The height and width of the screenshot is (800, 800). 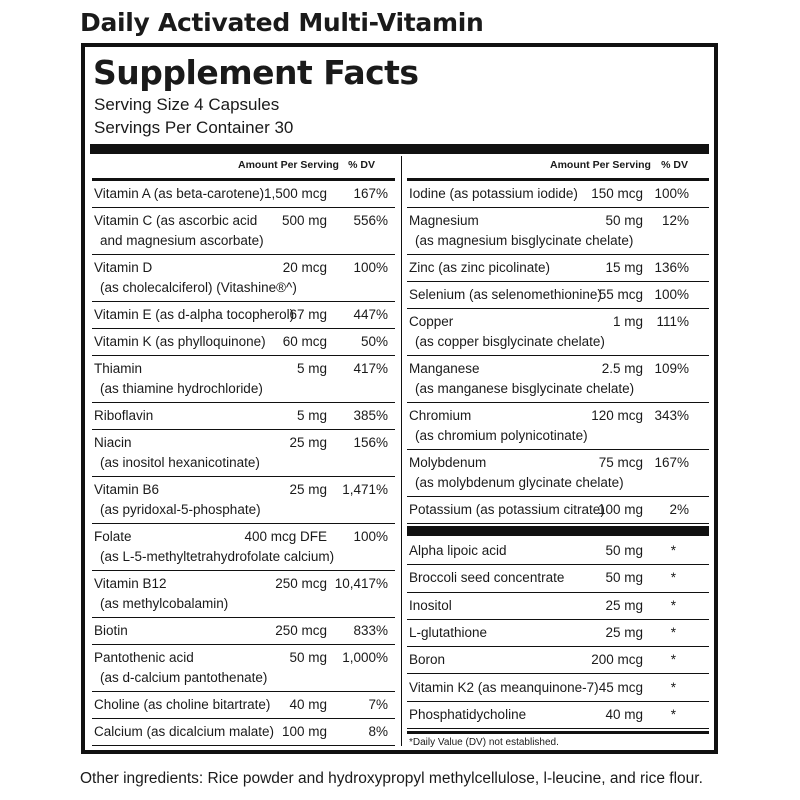 What do you see at coordinates (187, 104) in the screenshot?
I see `serving-size: Serving Size 4 Capsules` at bounding box center [187, 104].